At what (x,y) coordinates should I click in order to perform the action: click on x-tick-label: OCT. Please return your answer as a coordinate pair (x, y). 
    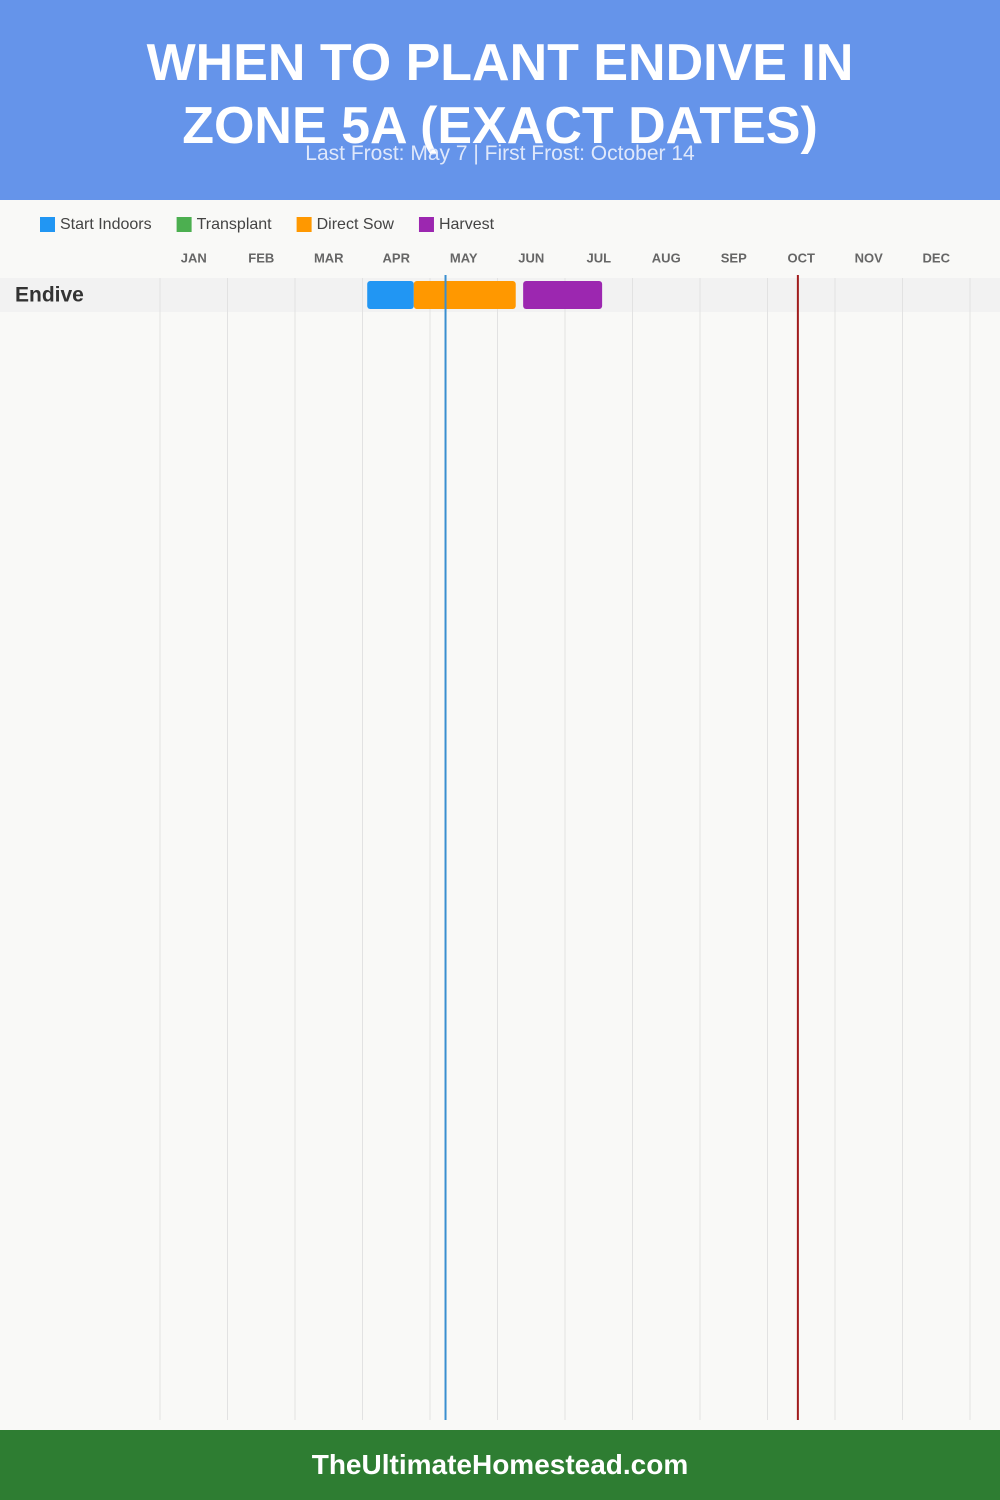
    Looking at the image, I should click on (802, 257).